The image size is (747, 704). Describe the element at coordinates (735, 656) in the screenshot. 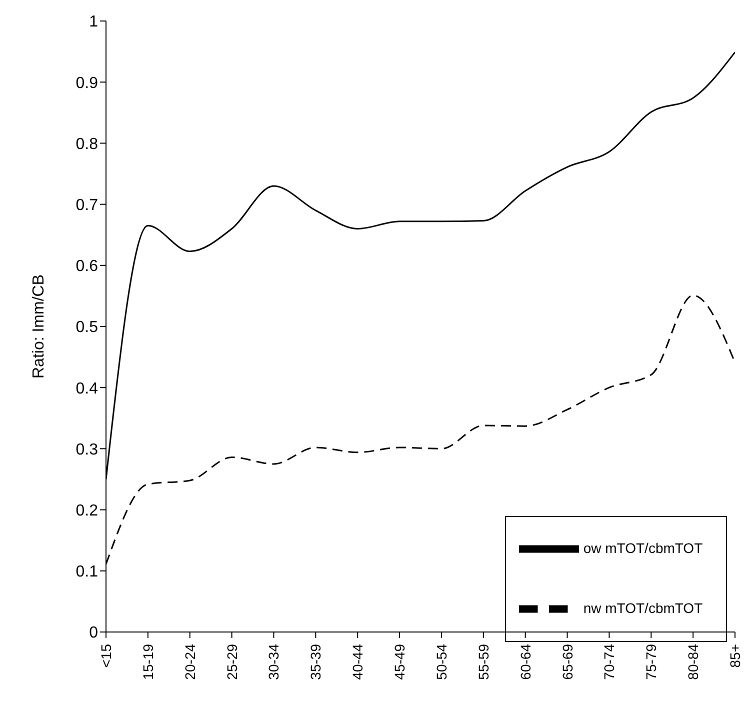

I see `x-tick-label: 85+` at that location.